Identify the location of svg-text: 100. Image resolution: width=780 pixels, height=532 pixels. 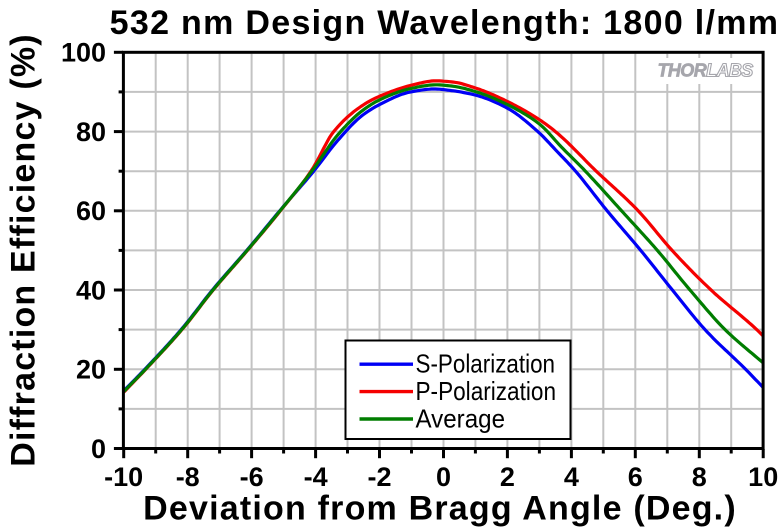
(83, 53).